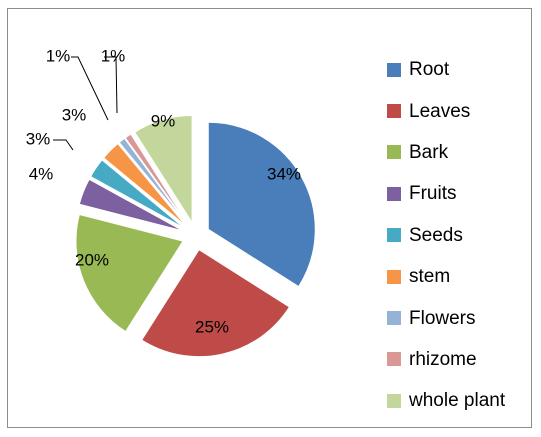 Image resolution: width=541 pixels, height=437 pixels. Describe the element at coordinates (90, 88) in the screenshot. I see `leader-line-flowers` at that location.